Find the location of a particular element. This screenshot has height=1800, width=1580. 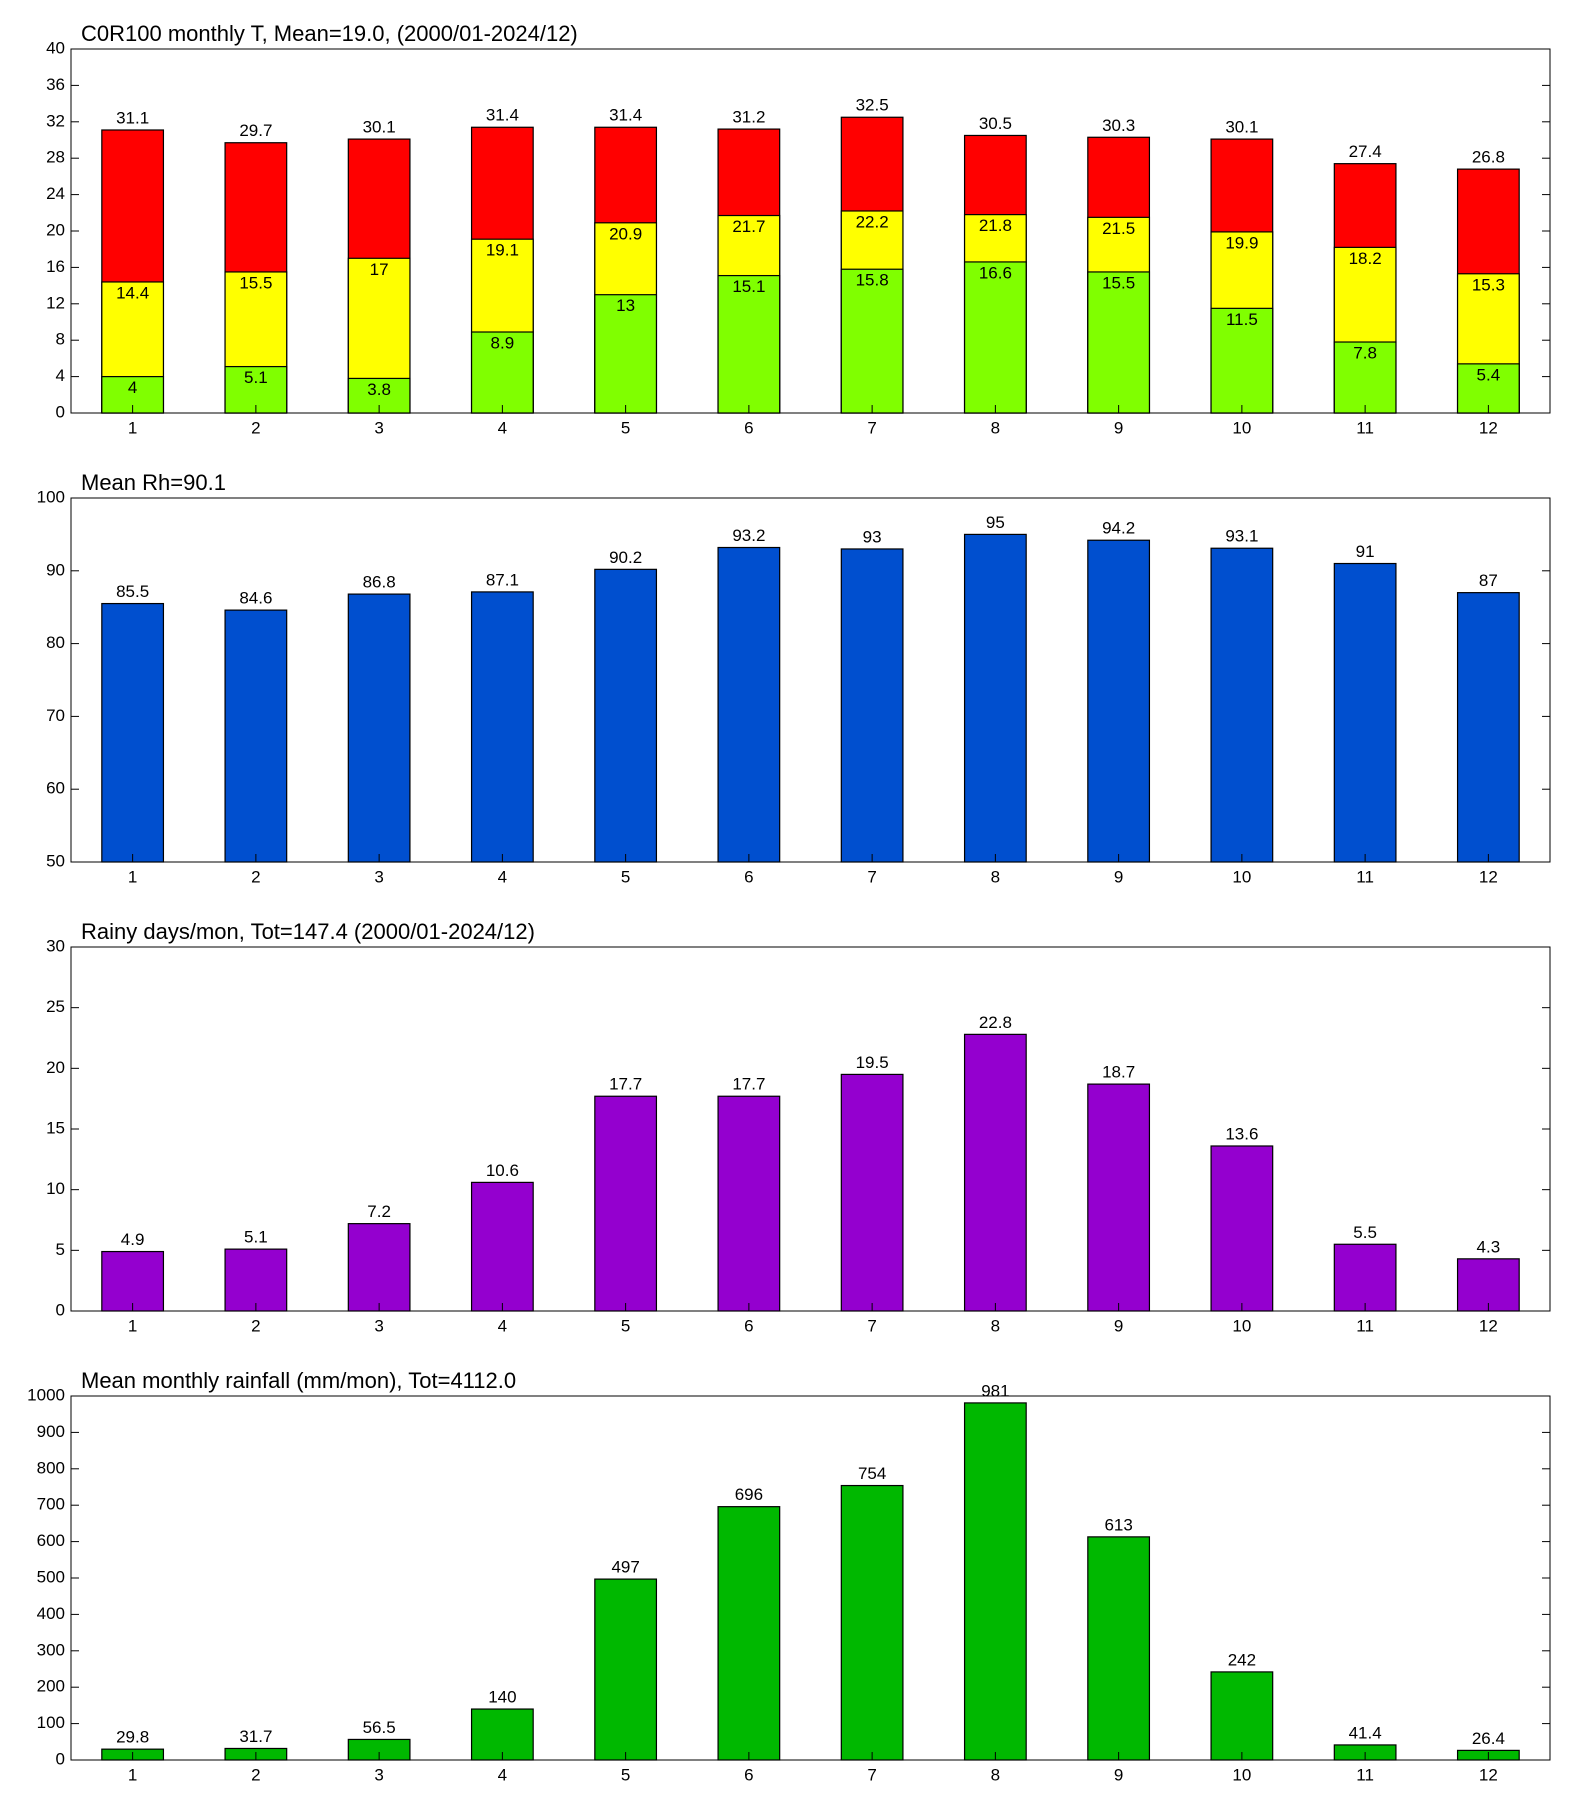

data-label: 14.4 is located at coordinates (132, 292).